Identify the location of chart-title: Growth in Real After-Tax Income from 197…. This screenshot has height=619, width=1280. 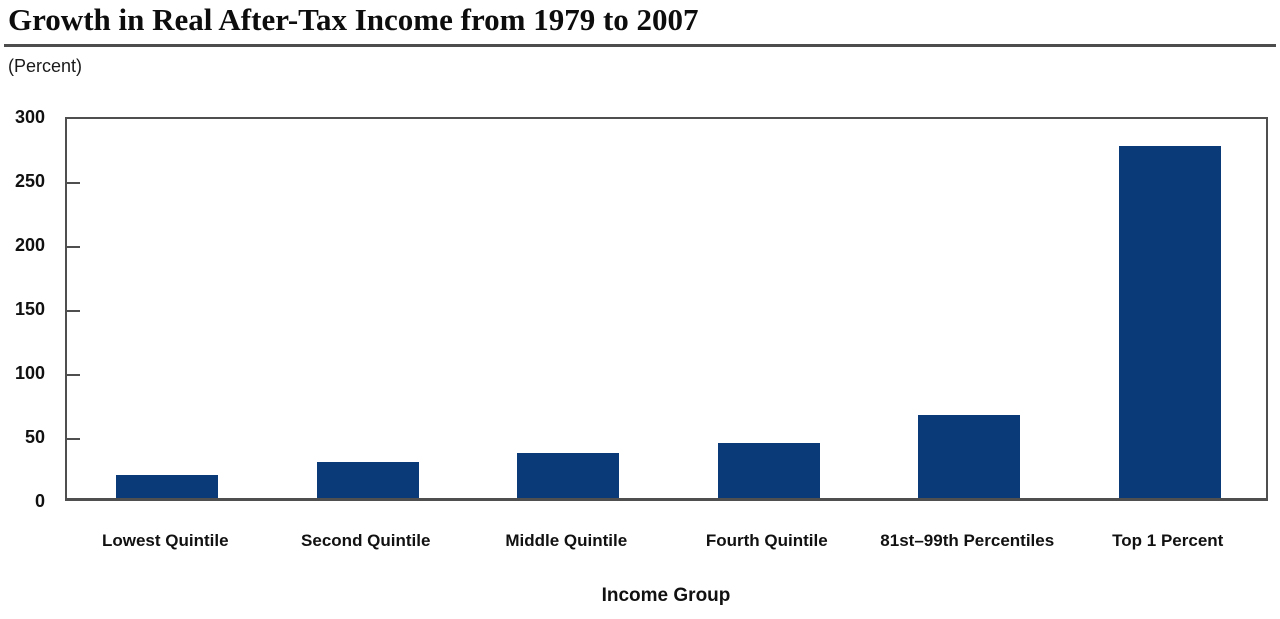
(353, 19).